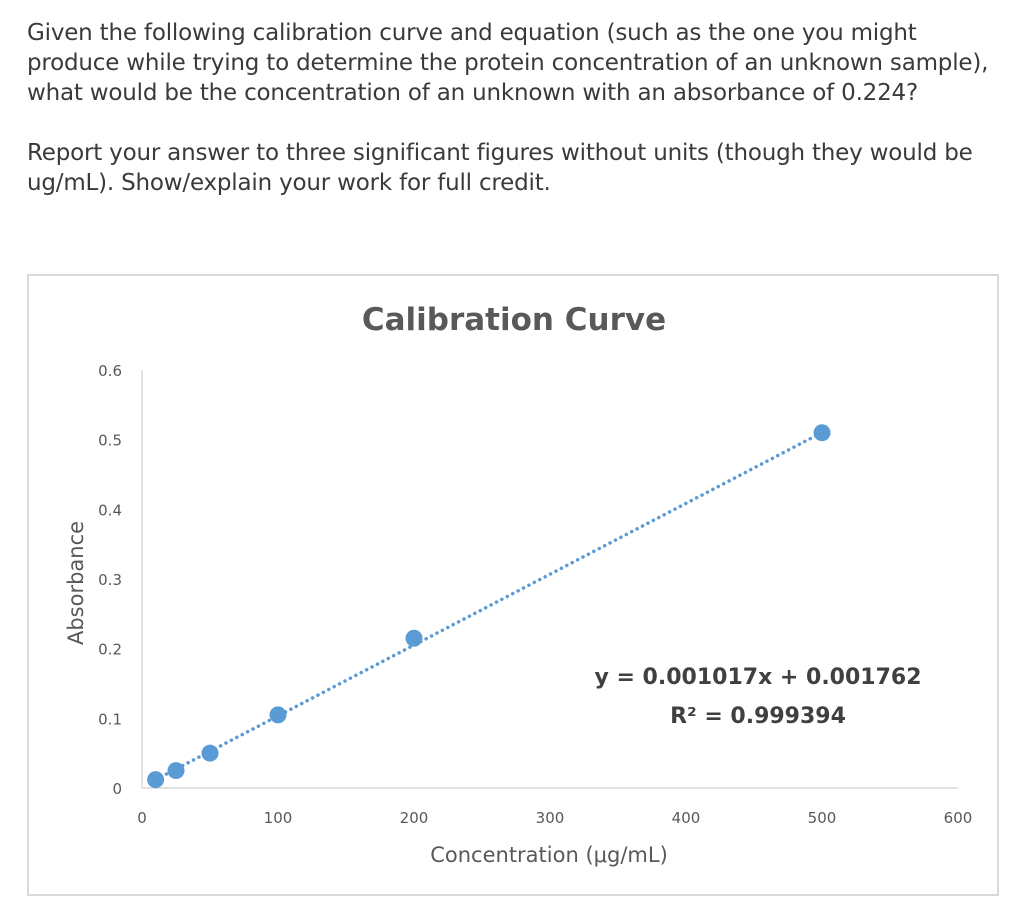 Image resolution: width=1024 pixels, height=913 pixels. Describe the element at coordinates (822, 818) in the screenshot. I see `x-tick-label: 500` at that location.